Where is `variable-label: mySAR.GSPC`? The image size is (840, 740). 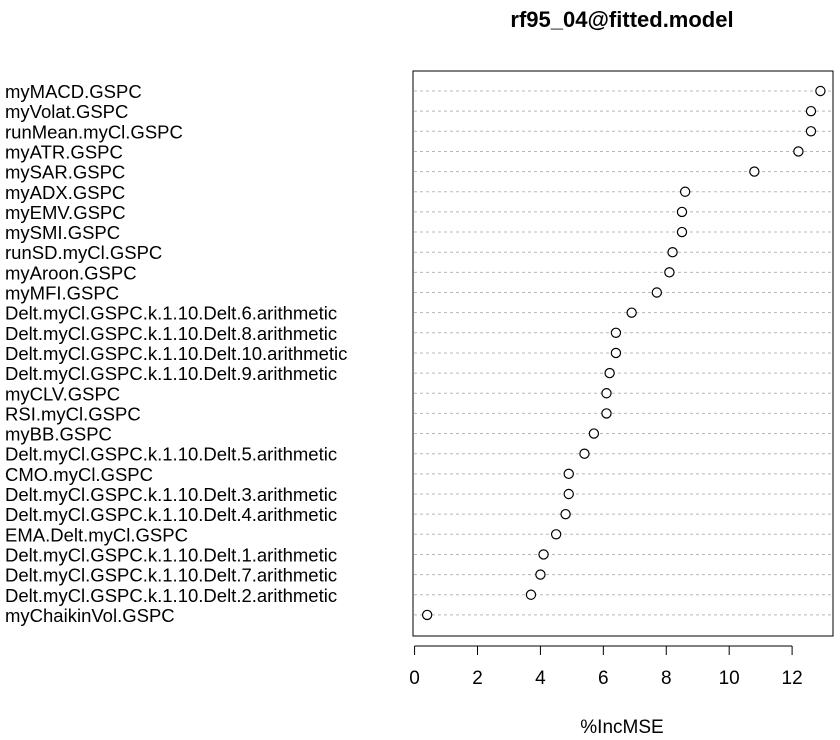 variable-label: mySAR.GSPC is located at coordinates (65, 172).